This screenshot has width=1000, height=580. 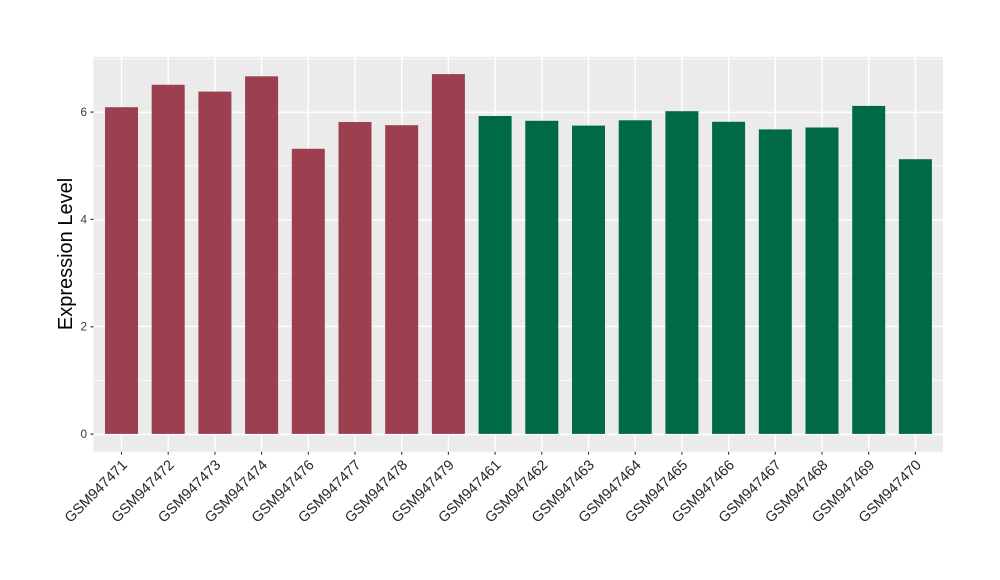 What do you see at coordinates (83, 219) in the screenshot?
I see `svg-text: 4` at bounding box center [83, 219].